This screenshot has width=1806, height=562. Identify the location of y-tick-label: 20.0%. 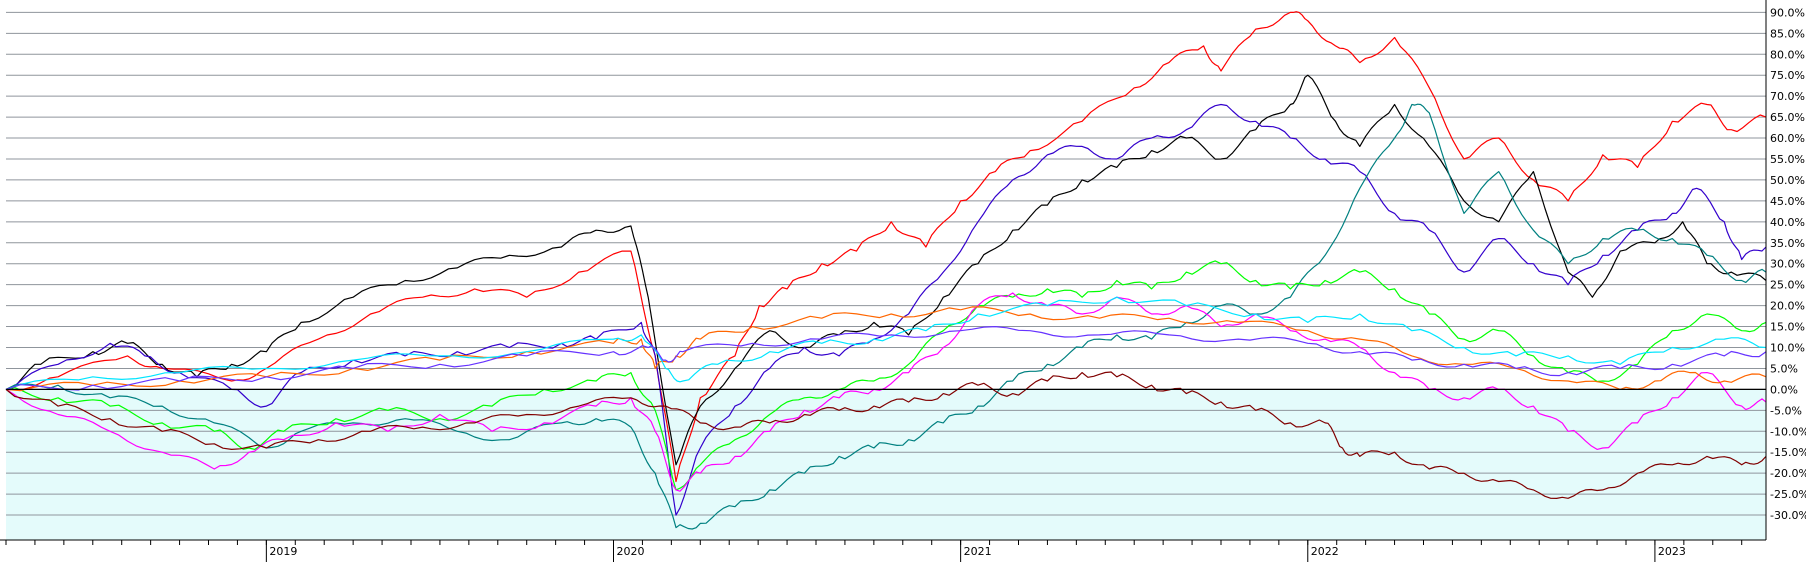
(1787, 306).